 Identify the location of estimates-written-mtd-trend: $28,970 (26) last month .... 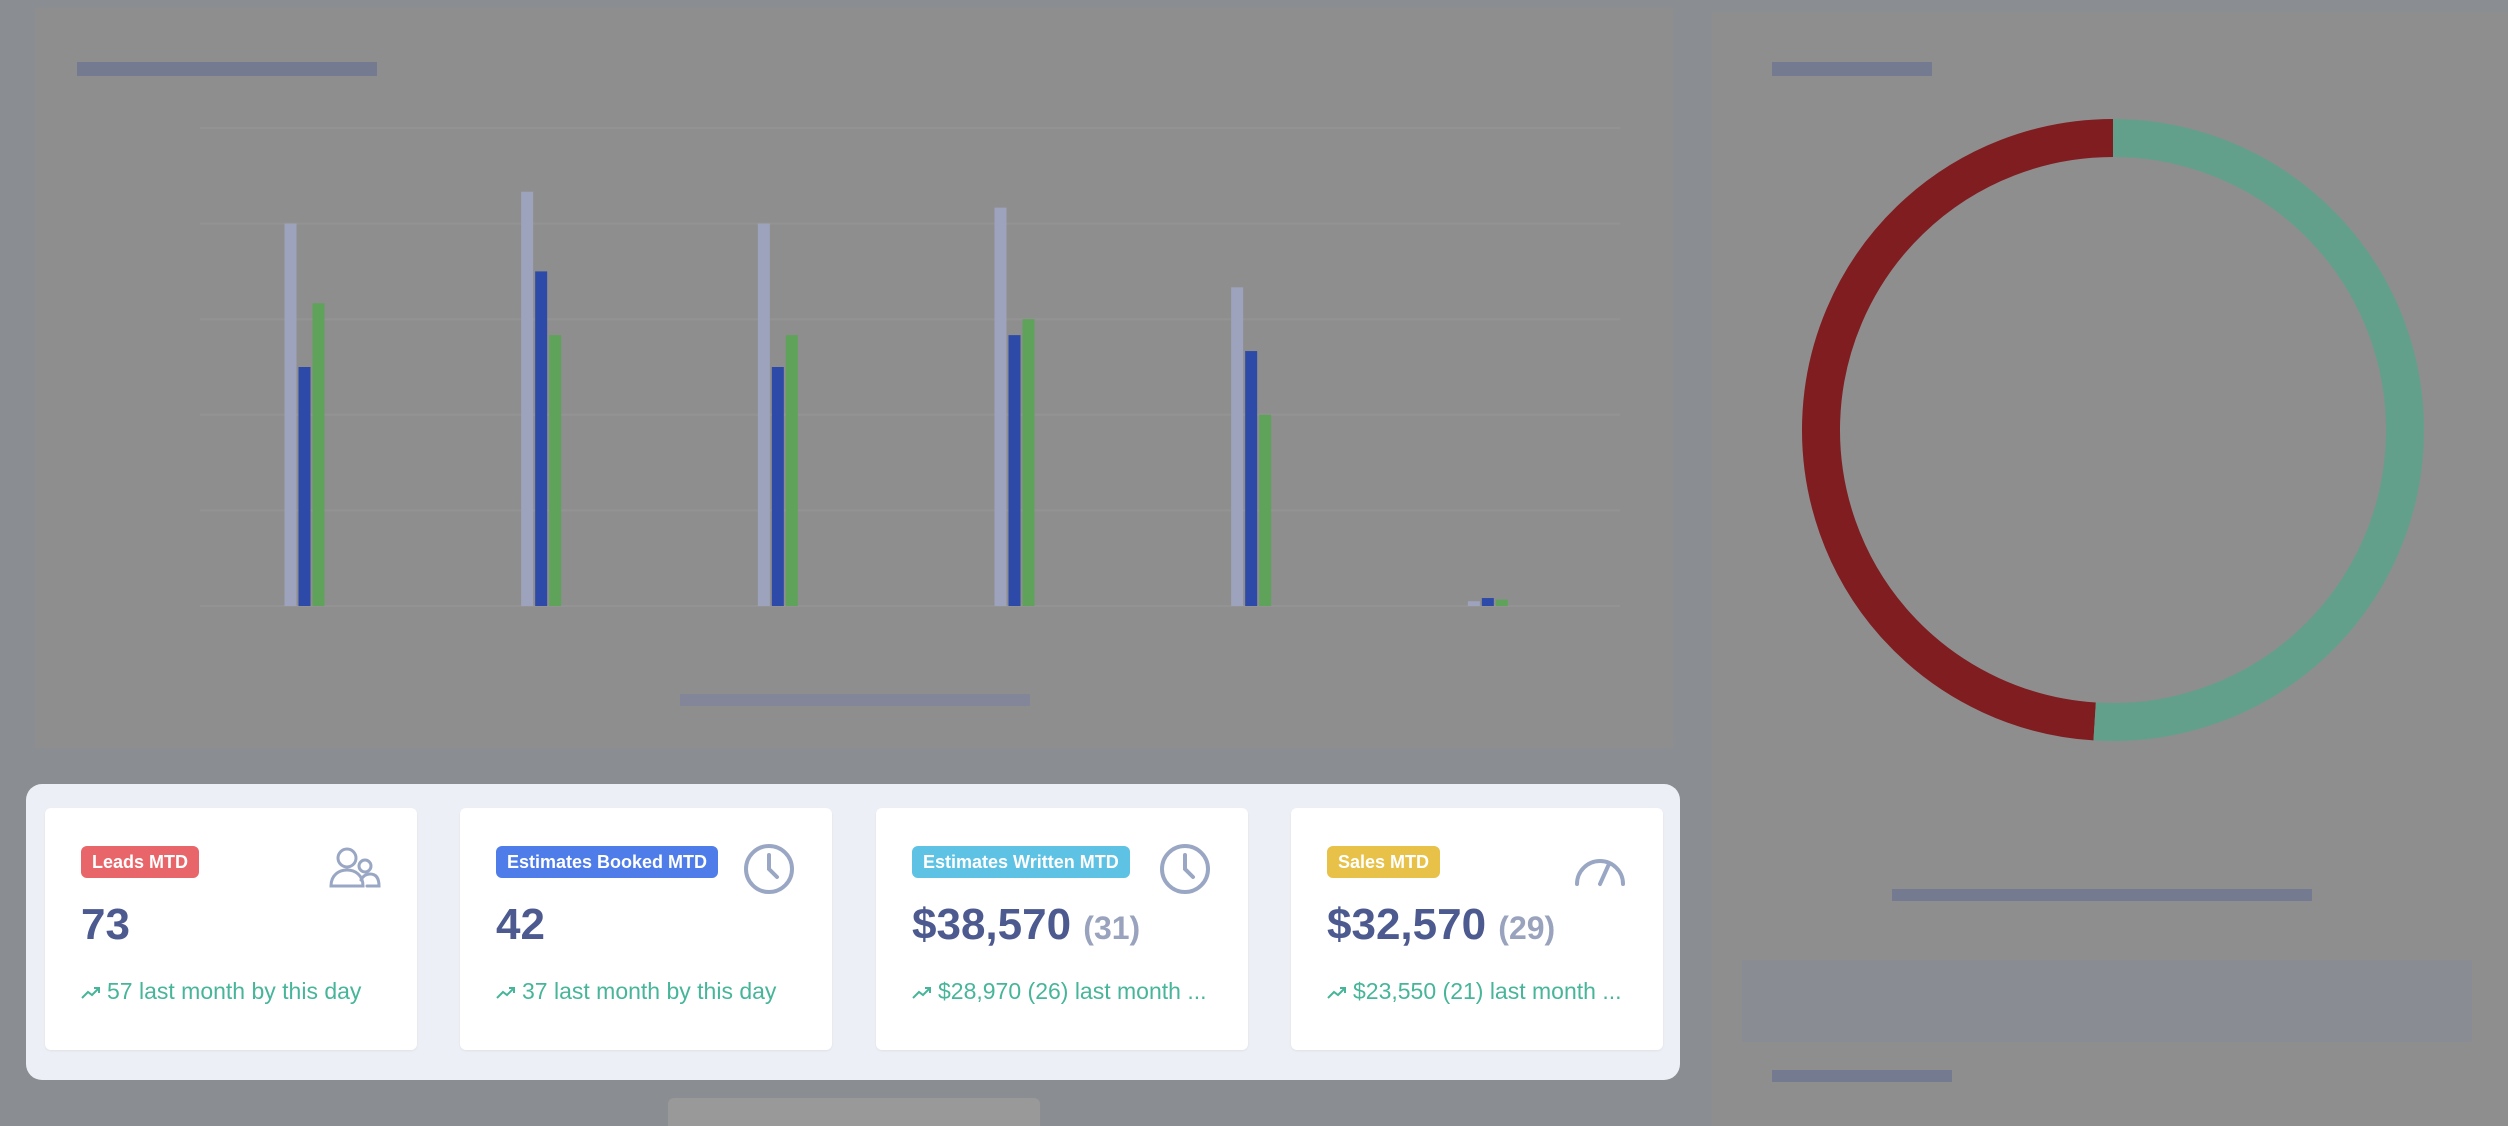
(1067, 991).